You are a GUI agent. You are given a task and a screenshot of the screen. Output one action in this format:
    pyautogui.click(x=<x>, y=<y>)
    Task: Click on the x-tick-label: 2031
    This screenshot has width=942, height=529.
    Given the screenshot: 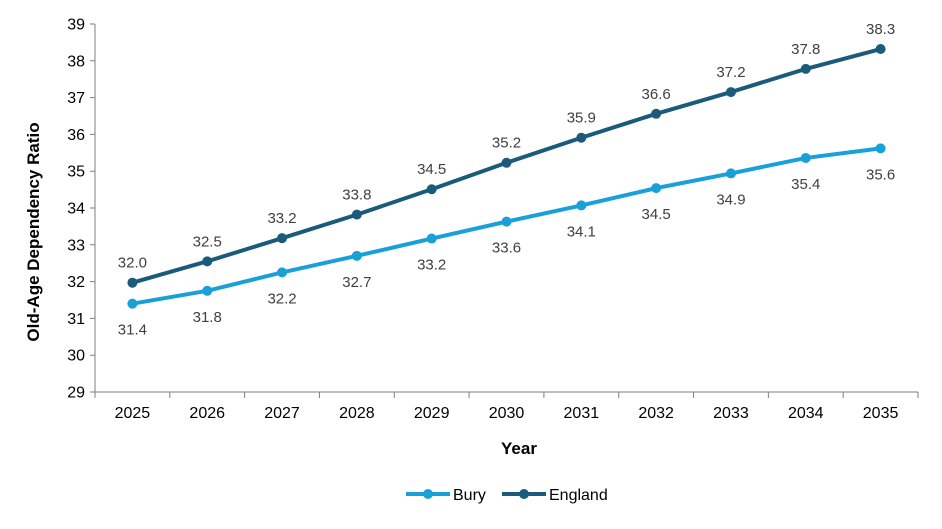 What is the action you would take?
    pyautogui.click(x=582, y=413)
    